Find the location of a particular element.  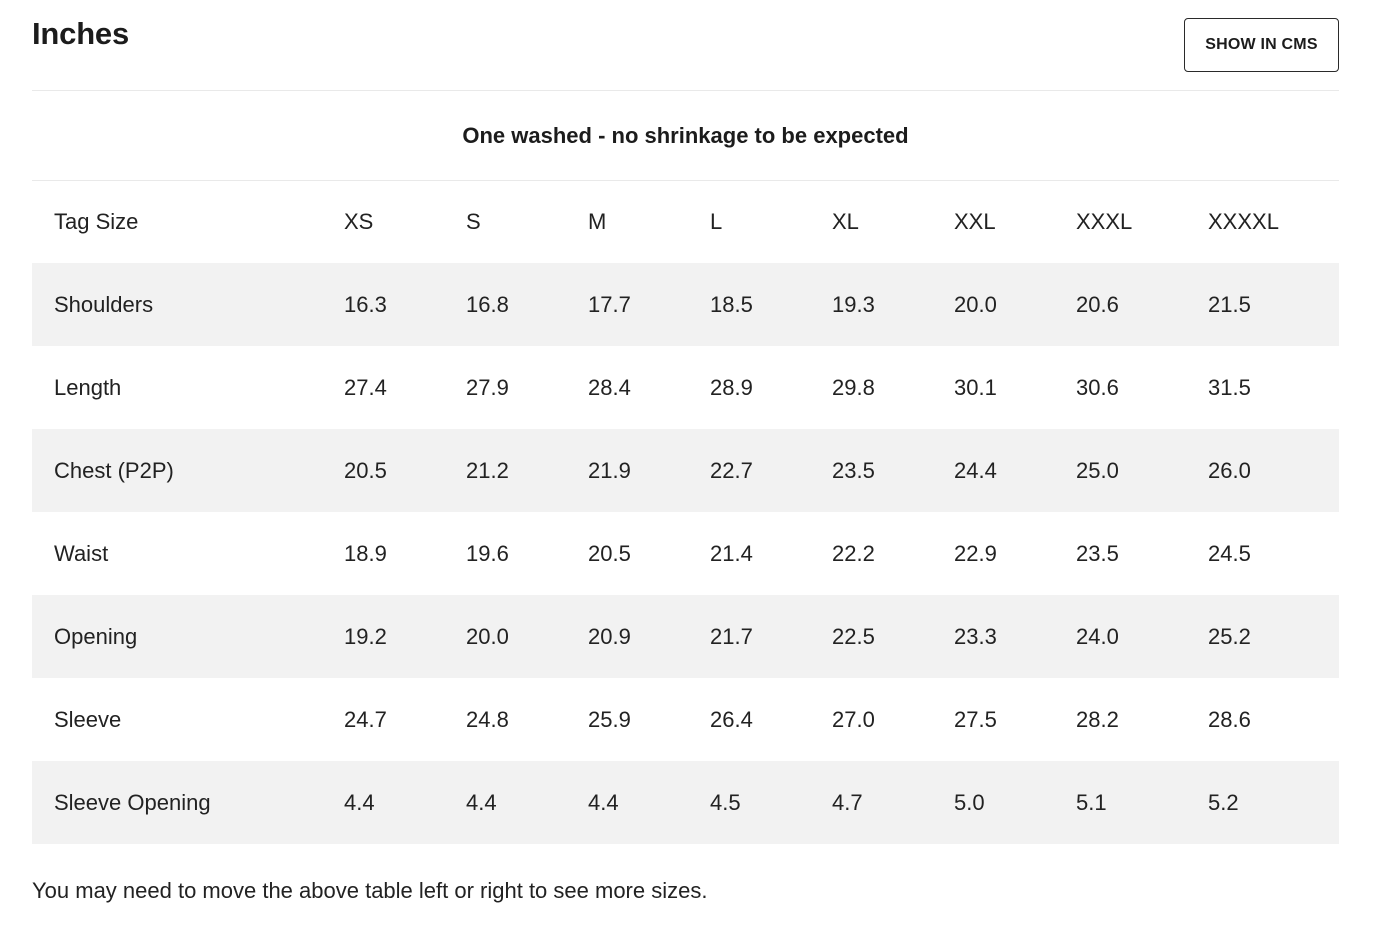

table-row: Sleeve Opening 4.4 4.4 4.4 4.5 4.7 5.0 5.1 5.2 is located at coordinates (685, 802).